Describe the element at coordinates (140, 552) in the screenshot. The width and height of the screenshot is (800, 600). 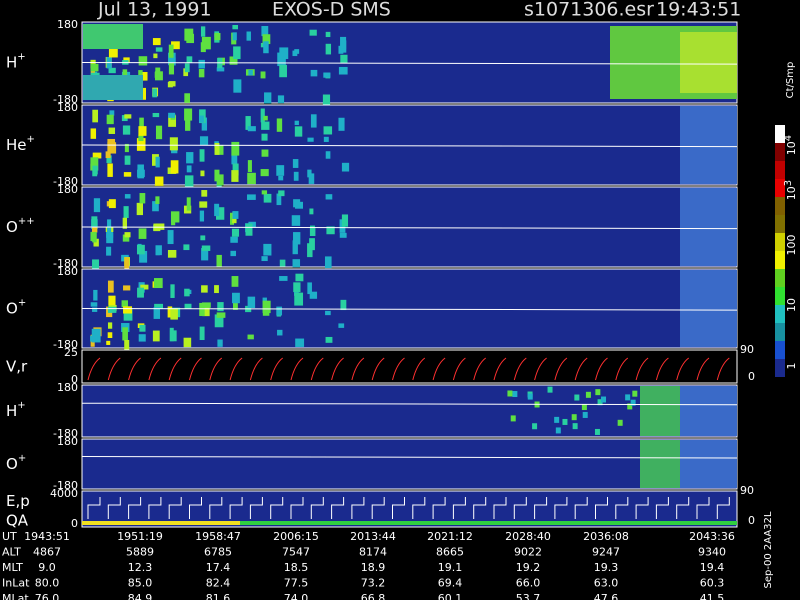
I see `cell-value: 5889` at that location.